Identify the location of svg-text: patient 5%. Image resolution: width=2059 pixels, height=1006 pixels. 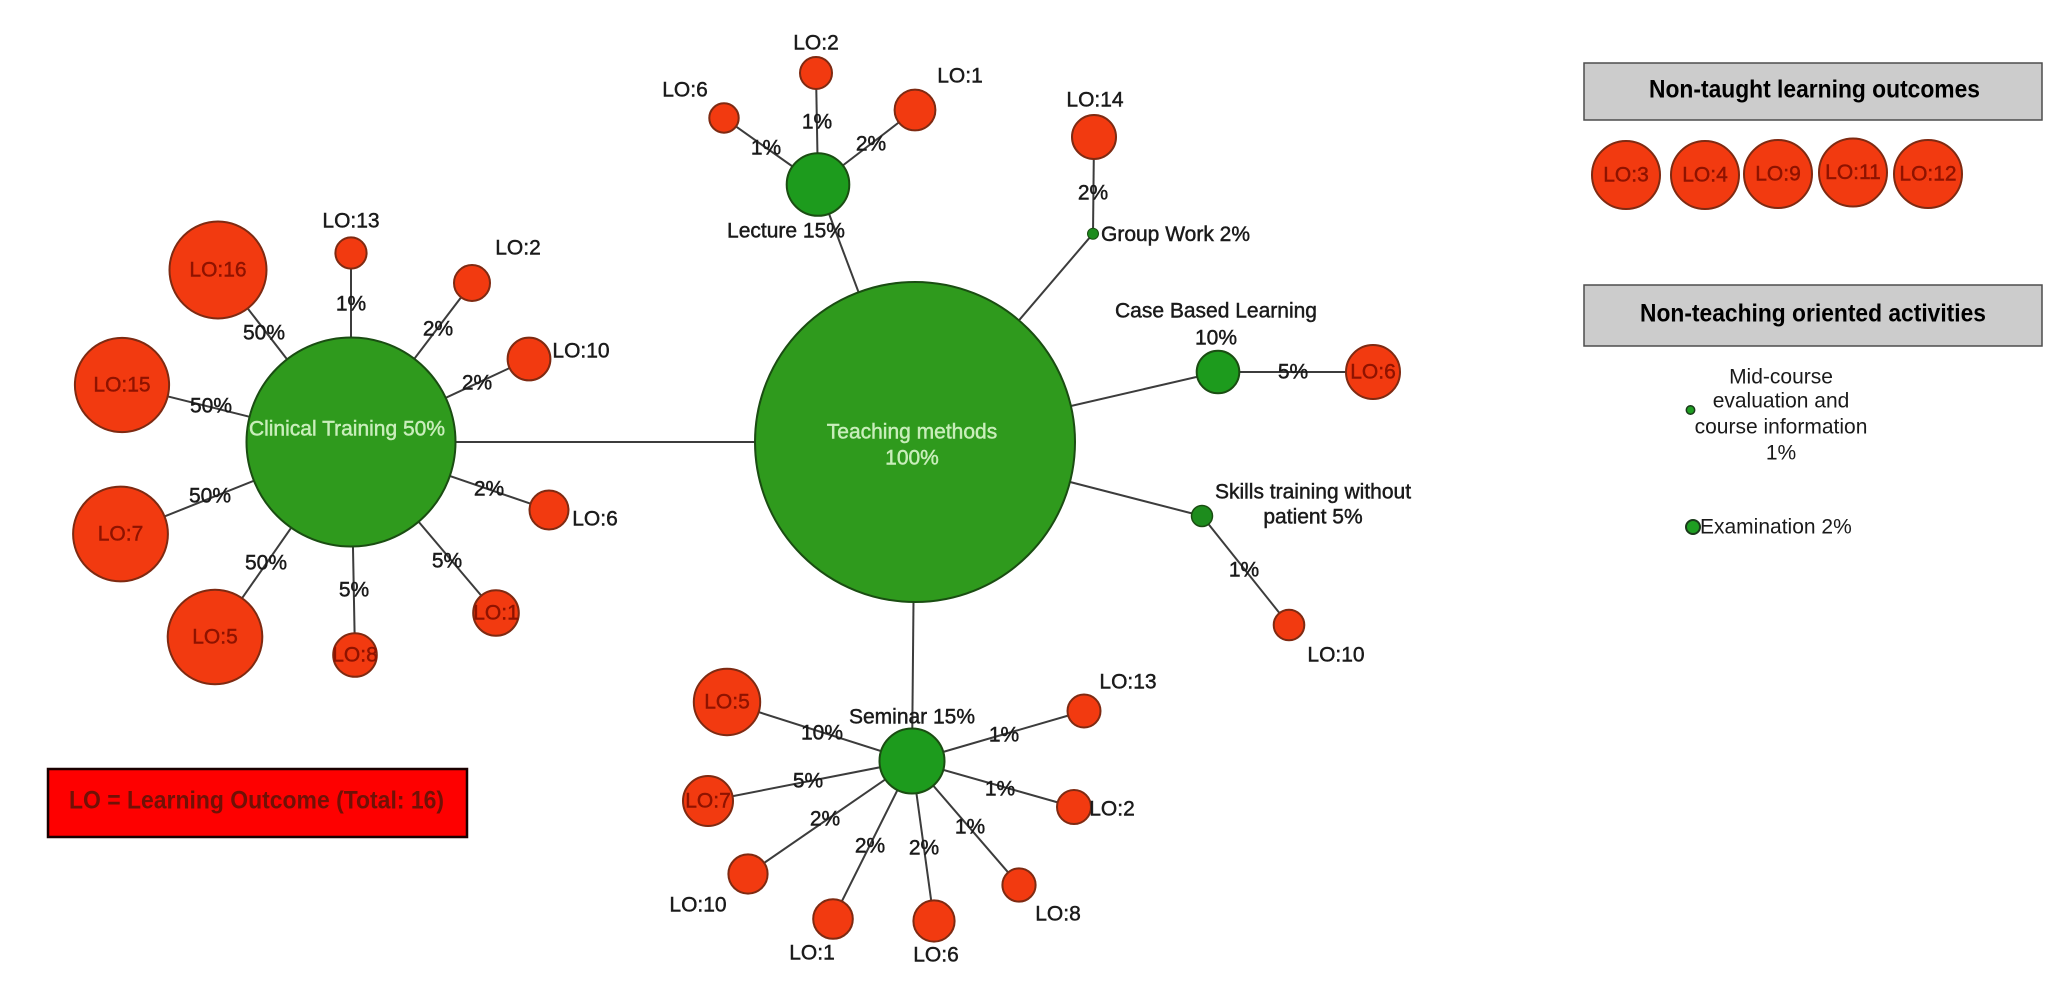
(1312, 517).